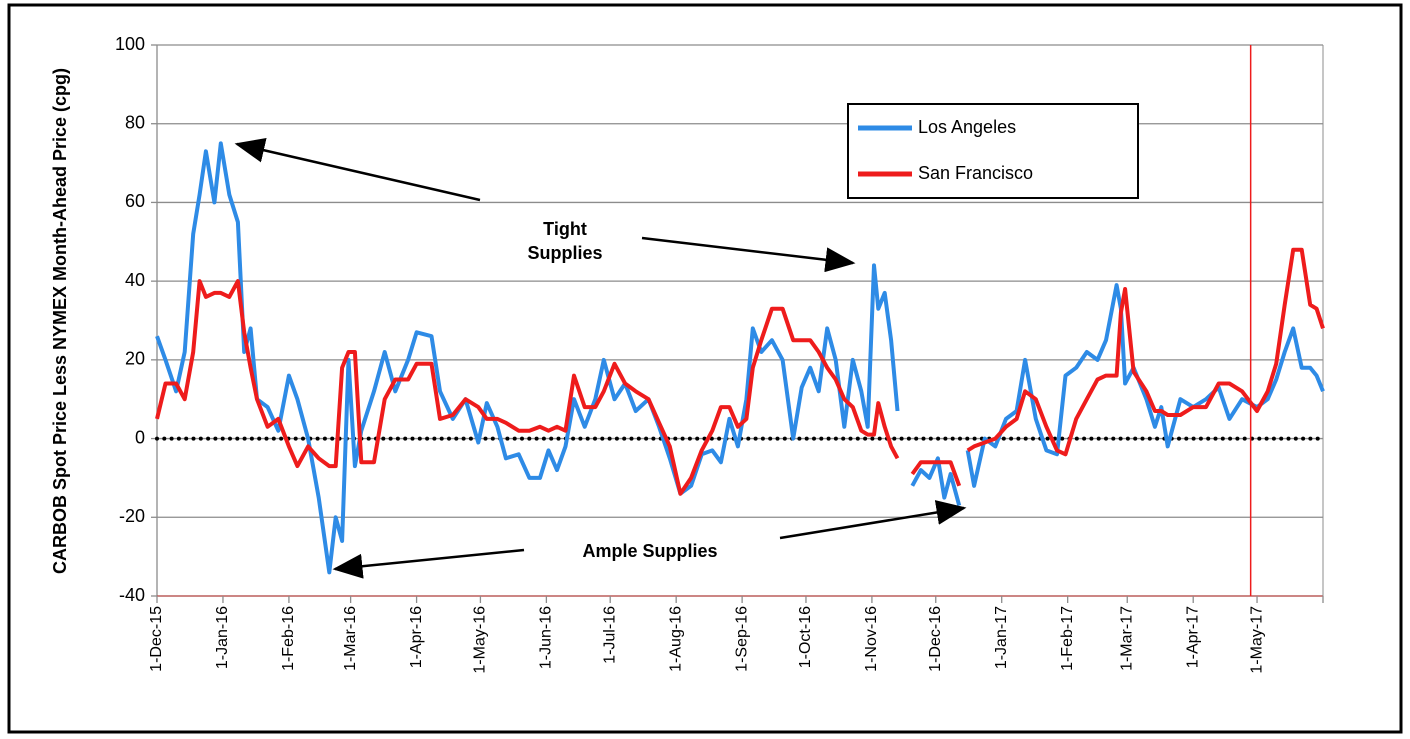 The width and height of the screenshot is (1410, 739). Describe the element at coordinates (130, 44) in the screenshot. I see `y-tick-label: 100` at that location.